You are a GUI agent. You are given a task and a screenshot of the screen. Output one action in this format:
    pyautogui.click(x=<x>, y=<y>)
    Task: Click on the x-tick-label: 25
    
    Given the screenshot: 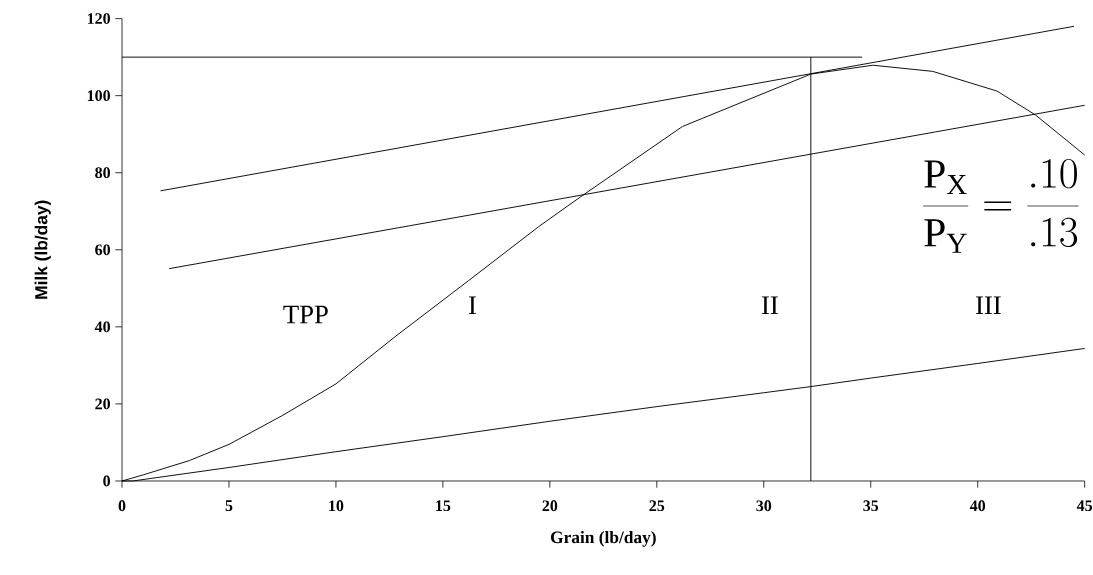 What is the action you would take?
    pyautogui.click(x=657, y=506)
    